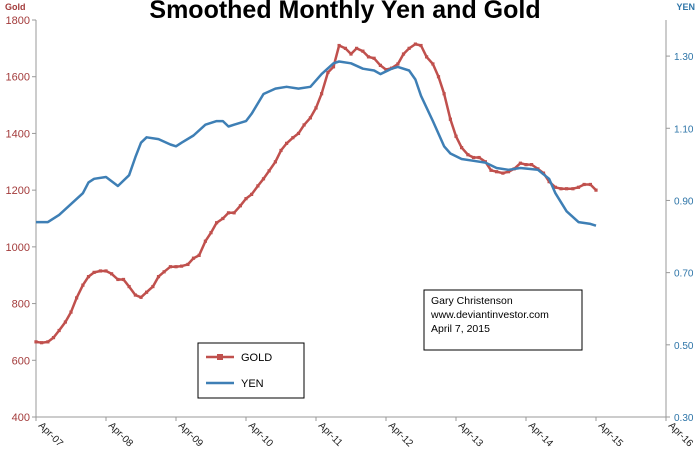 The height and width of the screenshot is (449, 700). I want to click on annotation-line-website: www.deviantinvestor.com, so click(489, 315).